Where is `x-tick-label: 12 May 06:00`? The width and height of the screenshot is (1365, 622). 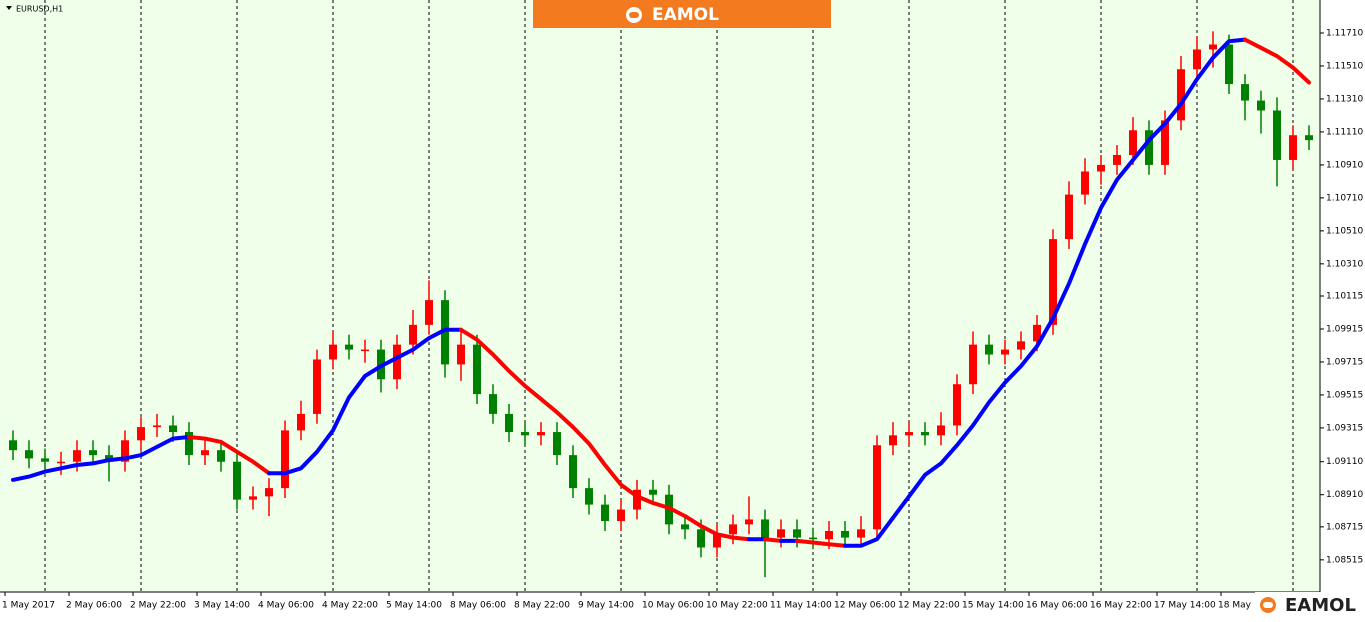 x-tick-label: 12 May 06:00 is located at coordinates (865, 606).